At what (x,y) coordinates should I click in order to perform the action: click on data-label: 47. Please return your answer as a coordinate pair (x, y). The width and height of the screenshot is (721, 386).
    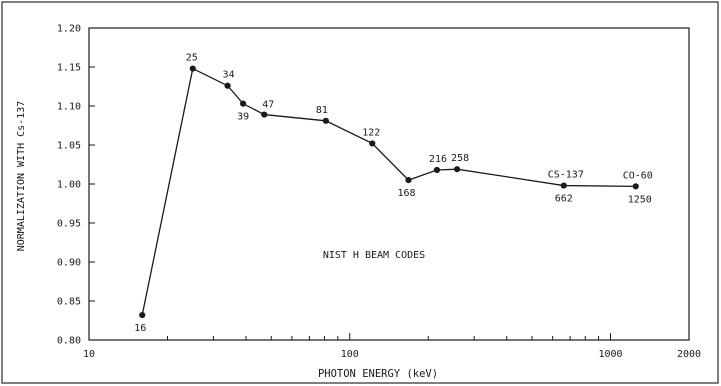
    Looking at the image, I should click on (268, 105).